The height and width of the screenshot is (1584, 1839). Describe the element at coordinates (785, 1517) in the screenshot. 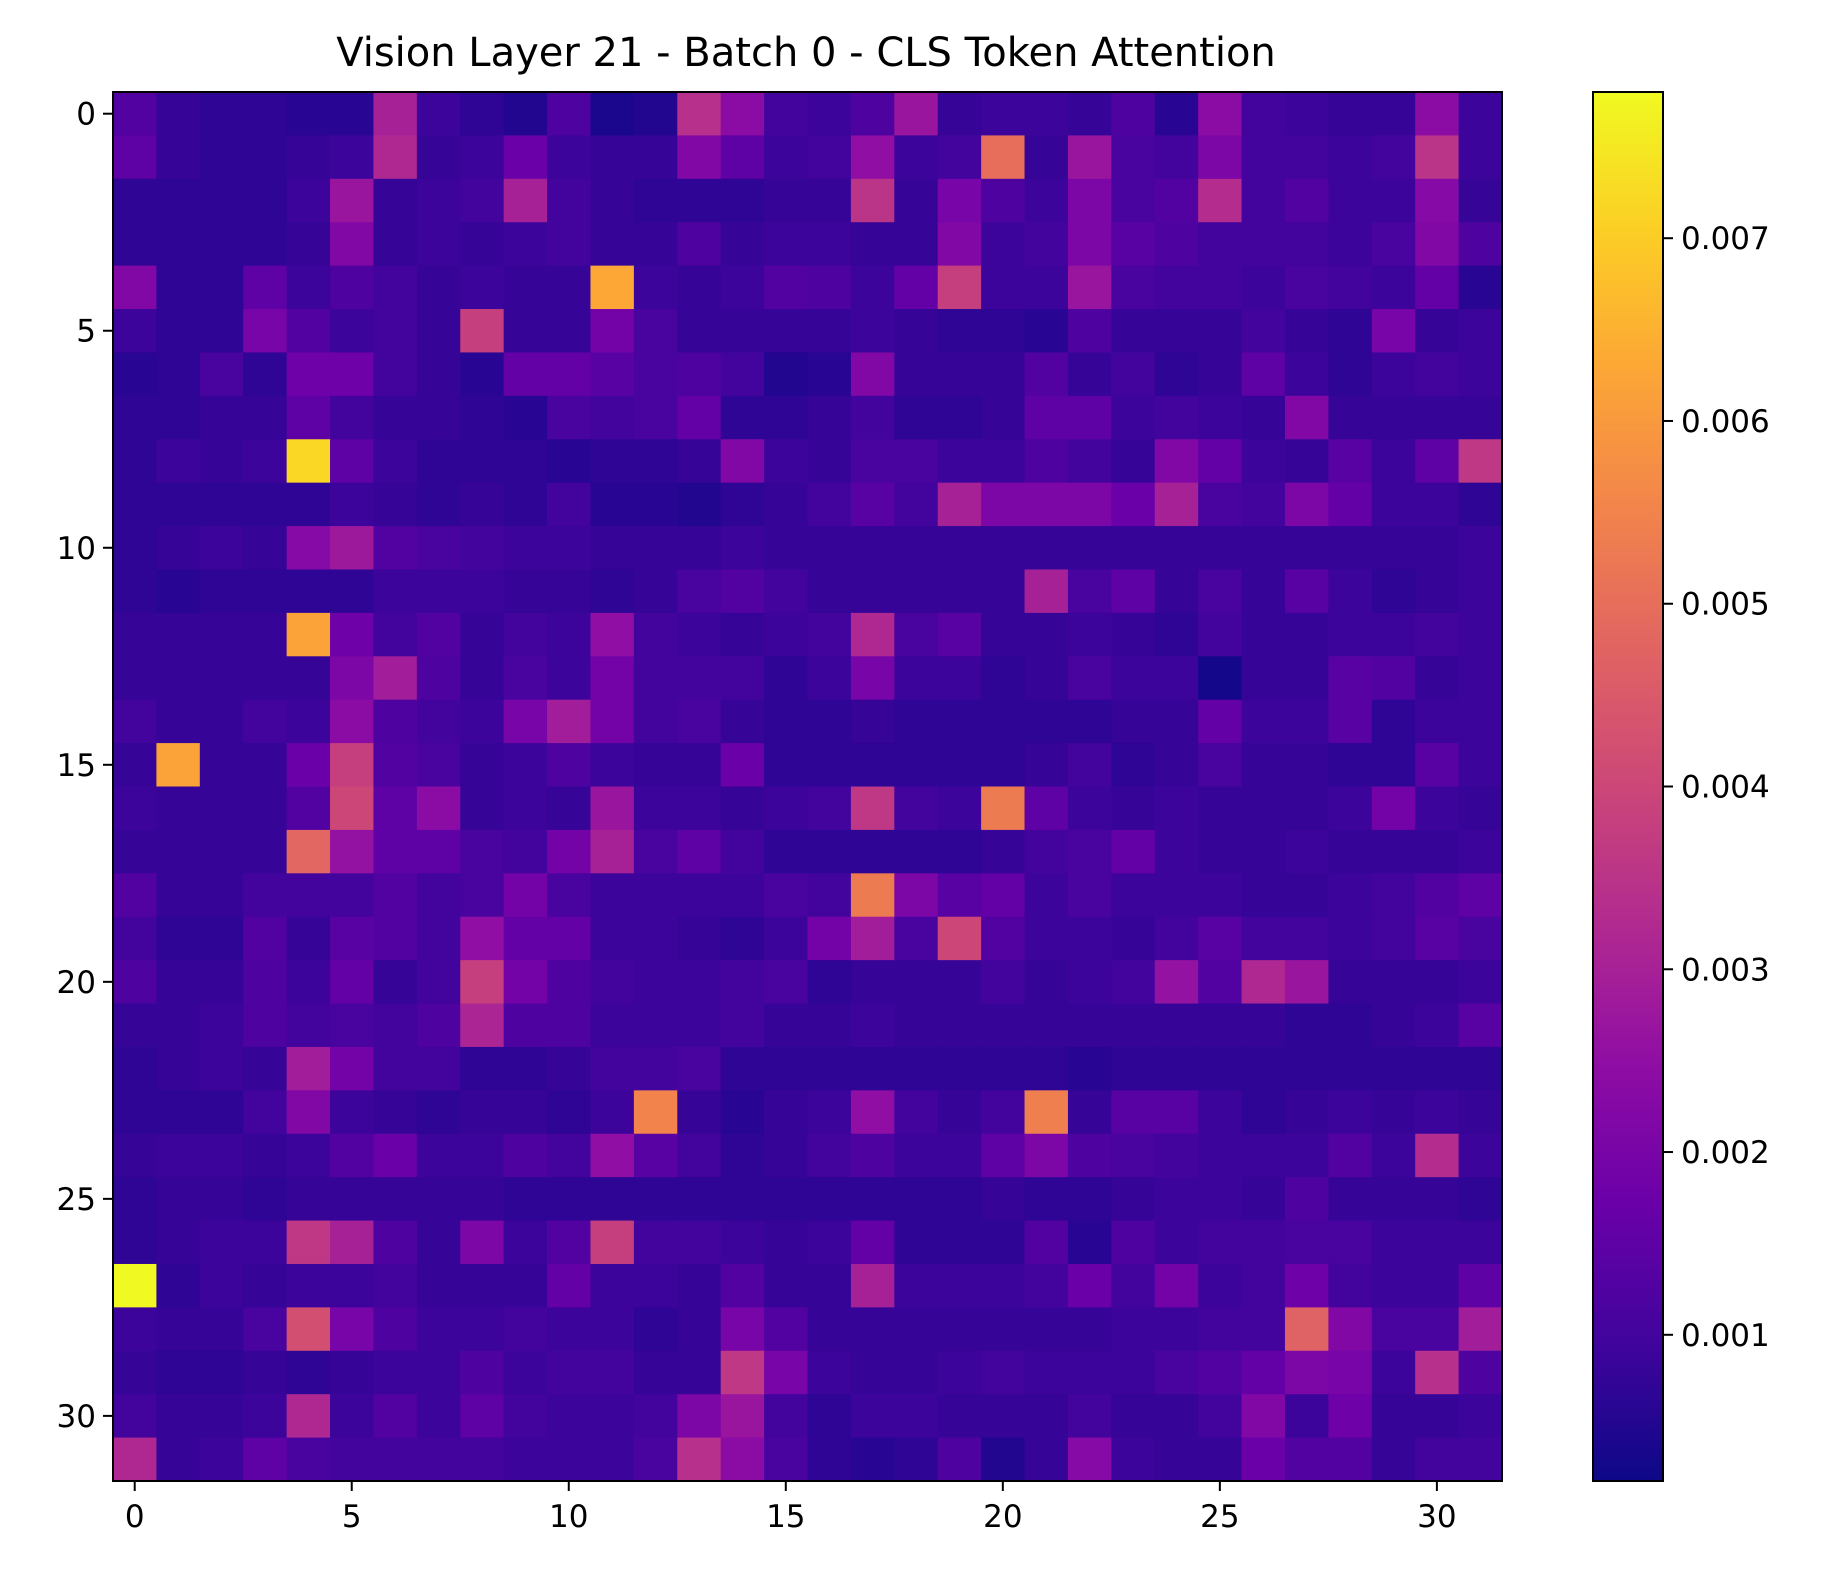

I see `x-tick-label: 15` at that location.